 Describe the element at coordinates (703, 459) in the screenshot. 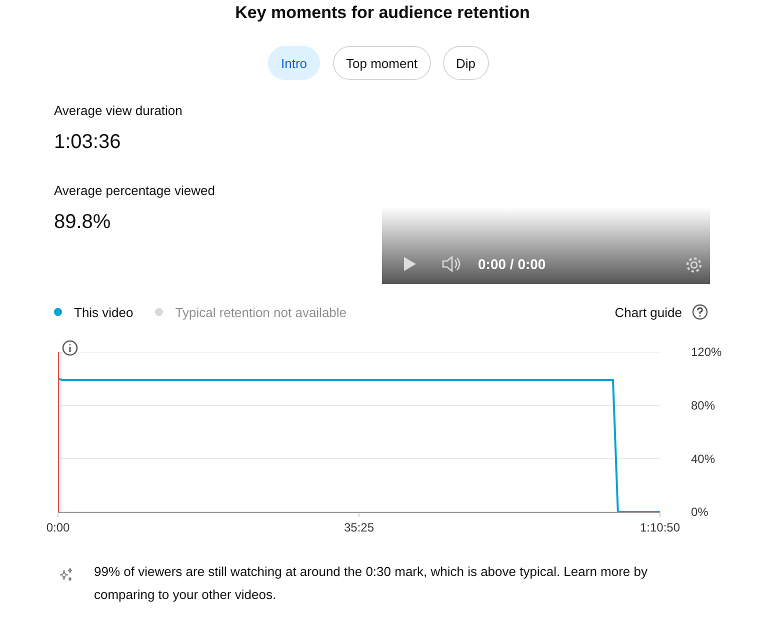

I see `y-tick-label: 40%` at that location.